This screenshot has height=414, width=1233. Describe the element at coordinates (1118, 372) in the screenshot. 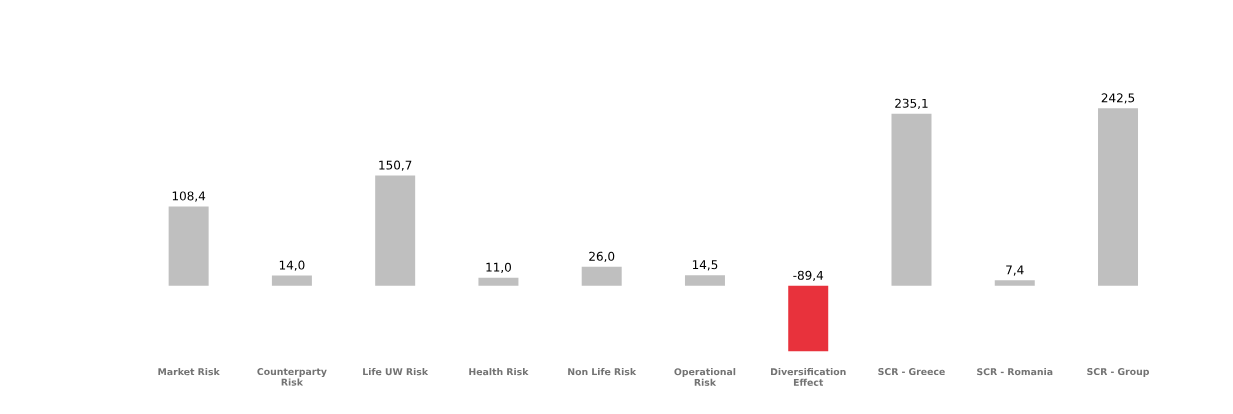

I see `x-tick-label: SCR - Group` at that location.